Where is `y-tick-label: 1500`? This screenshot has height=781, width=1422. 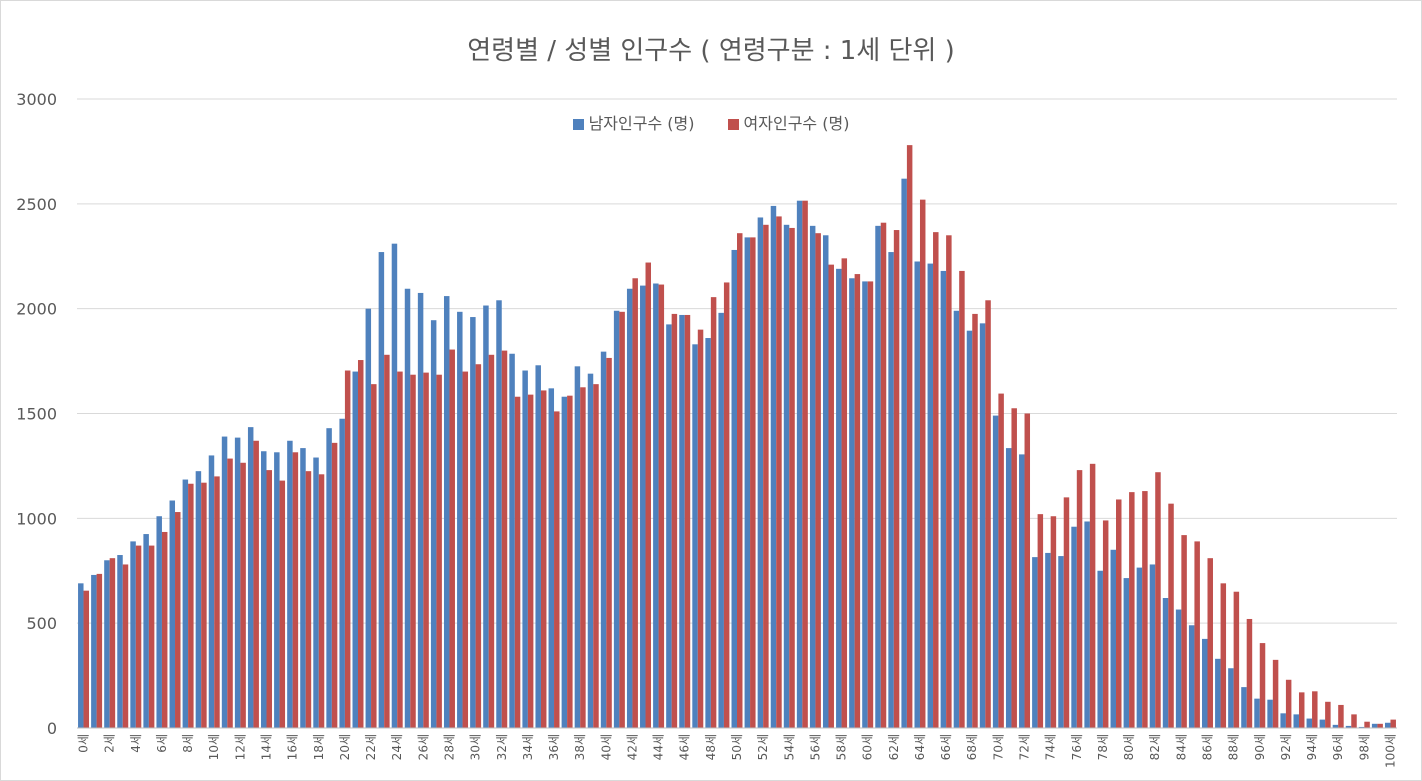 y-tick-label: 1500 is located at coordinates (36, 414).